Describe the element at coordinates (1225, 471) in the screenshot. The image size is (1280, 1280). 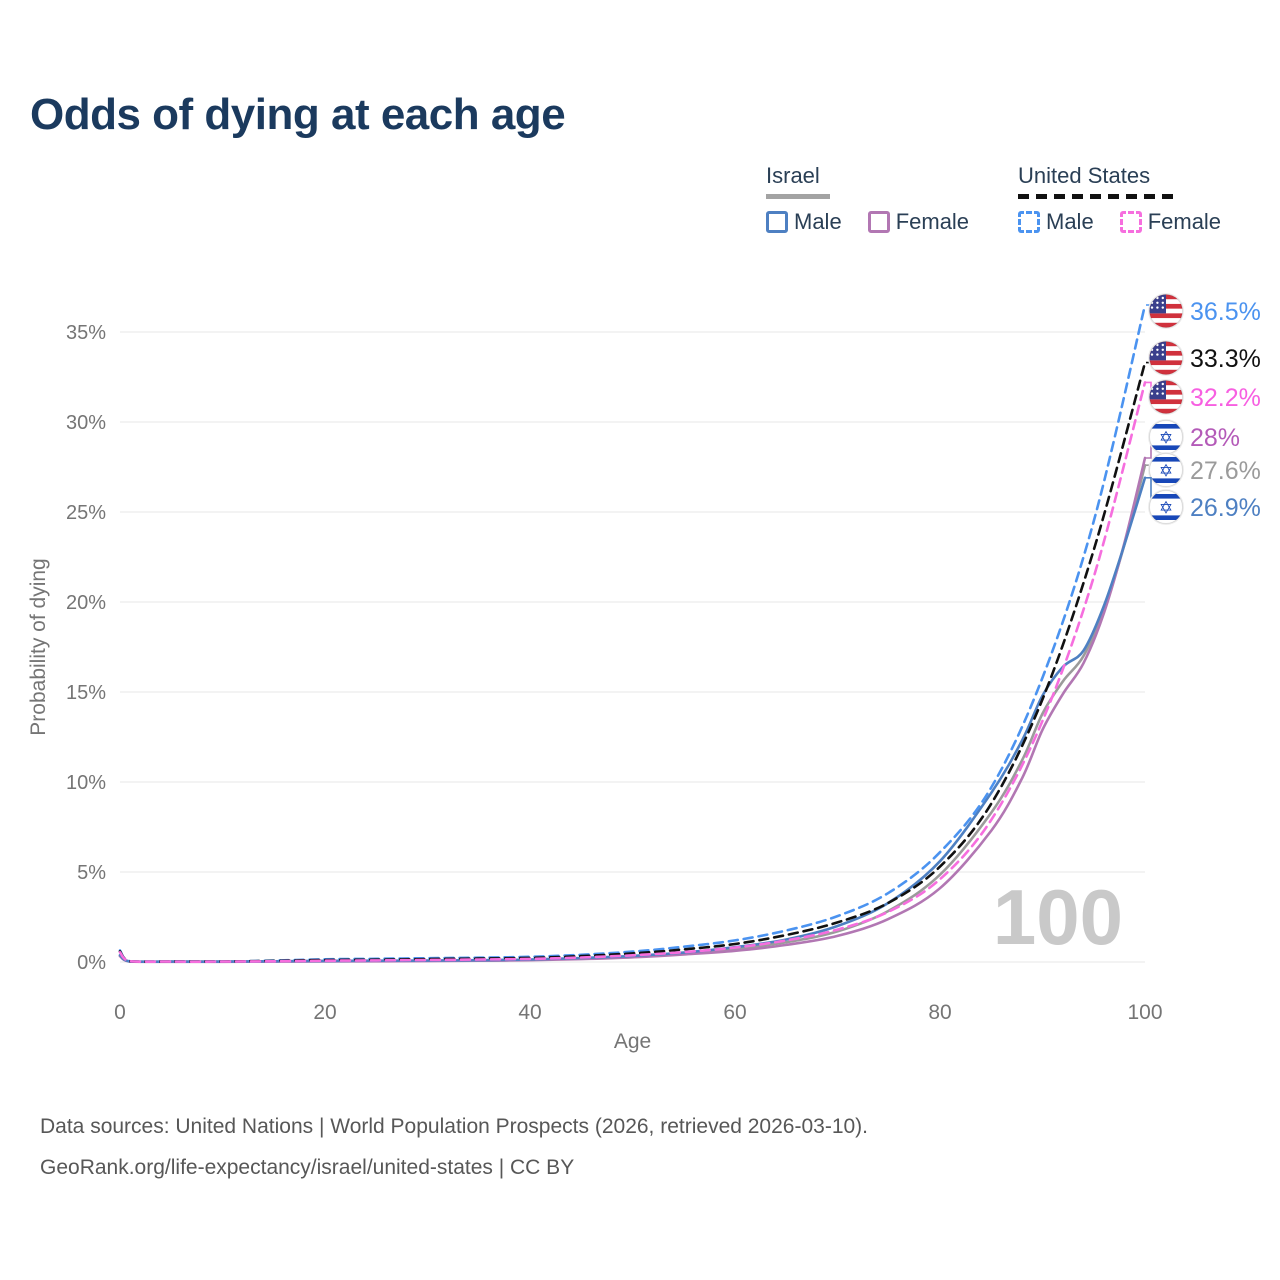
I see `end-label-value: 27.6%` at that location.